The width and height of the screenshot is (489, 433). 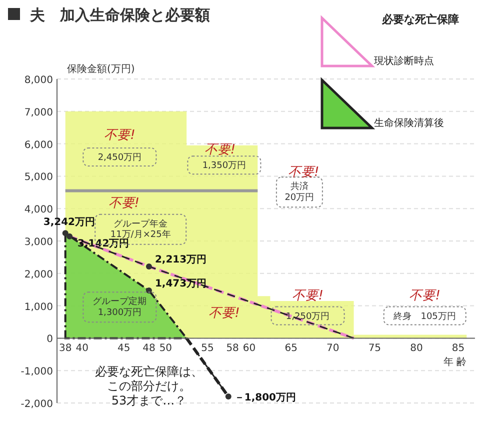 What do you see at coordinates (38, 178) in the screenshot?
I see `y-tick-label: 5,000` at bounding box center [38, 178].